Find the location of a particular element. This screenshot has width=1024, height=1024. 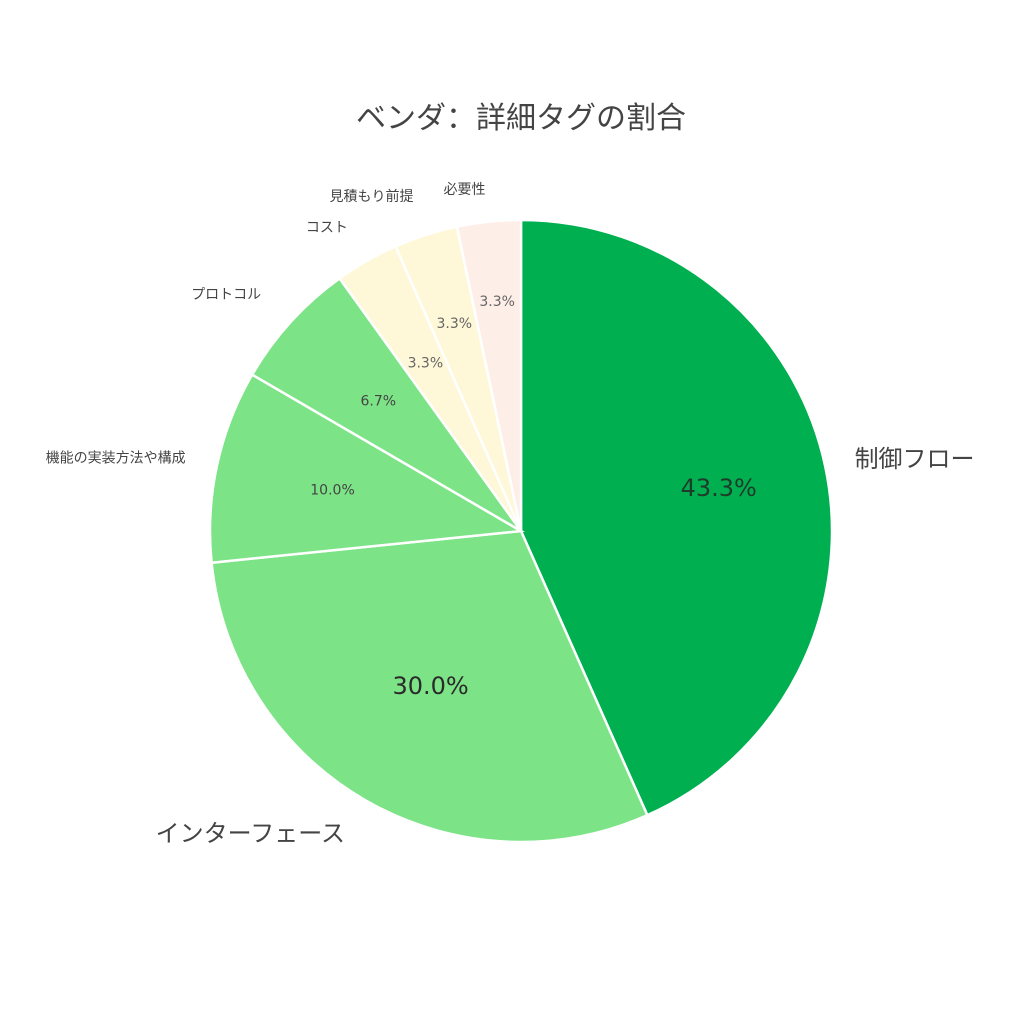

slice-category-label: 見積もり前提 is located at coordinates (371, 196).